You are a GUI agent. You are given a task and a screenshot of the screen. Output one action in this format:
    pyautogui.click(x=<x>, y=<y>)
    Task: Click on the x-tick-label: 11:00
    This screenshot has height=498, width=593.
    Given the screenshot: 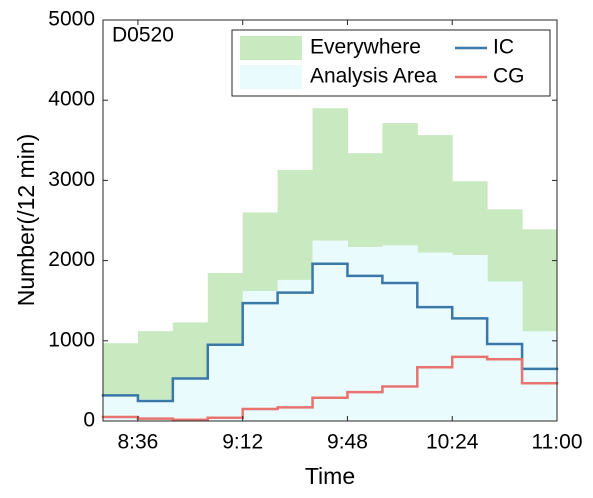 What is the action you would take?
    pyautogui.click(x=557, y=442)
    